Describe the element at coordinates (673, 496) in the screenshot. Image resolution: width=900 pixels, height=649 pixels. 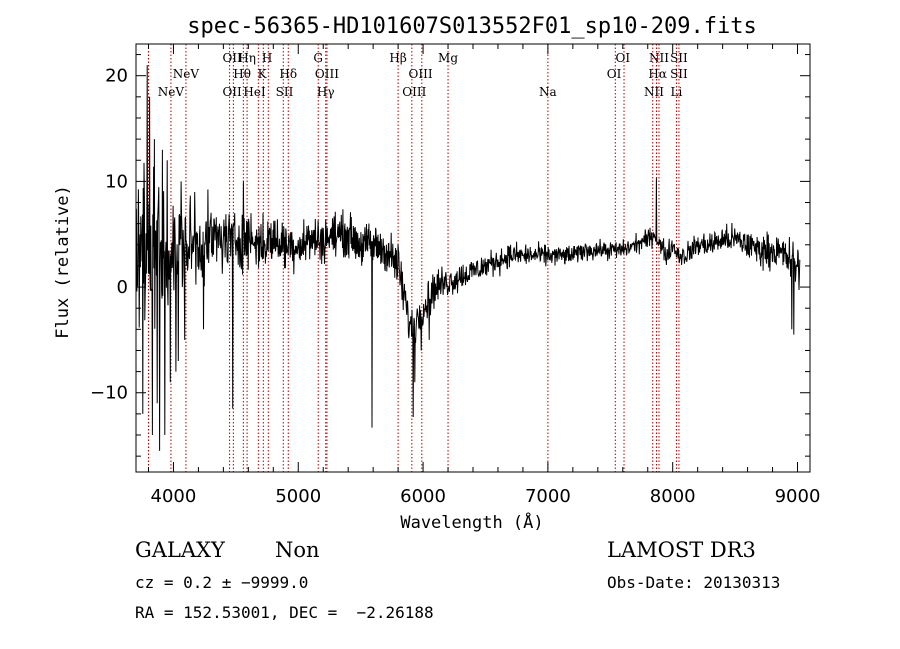
I see `x-tick-label-4: 8000` at that location.